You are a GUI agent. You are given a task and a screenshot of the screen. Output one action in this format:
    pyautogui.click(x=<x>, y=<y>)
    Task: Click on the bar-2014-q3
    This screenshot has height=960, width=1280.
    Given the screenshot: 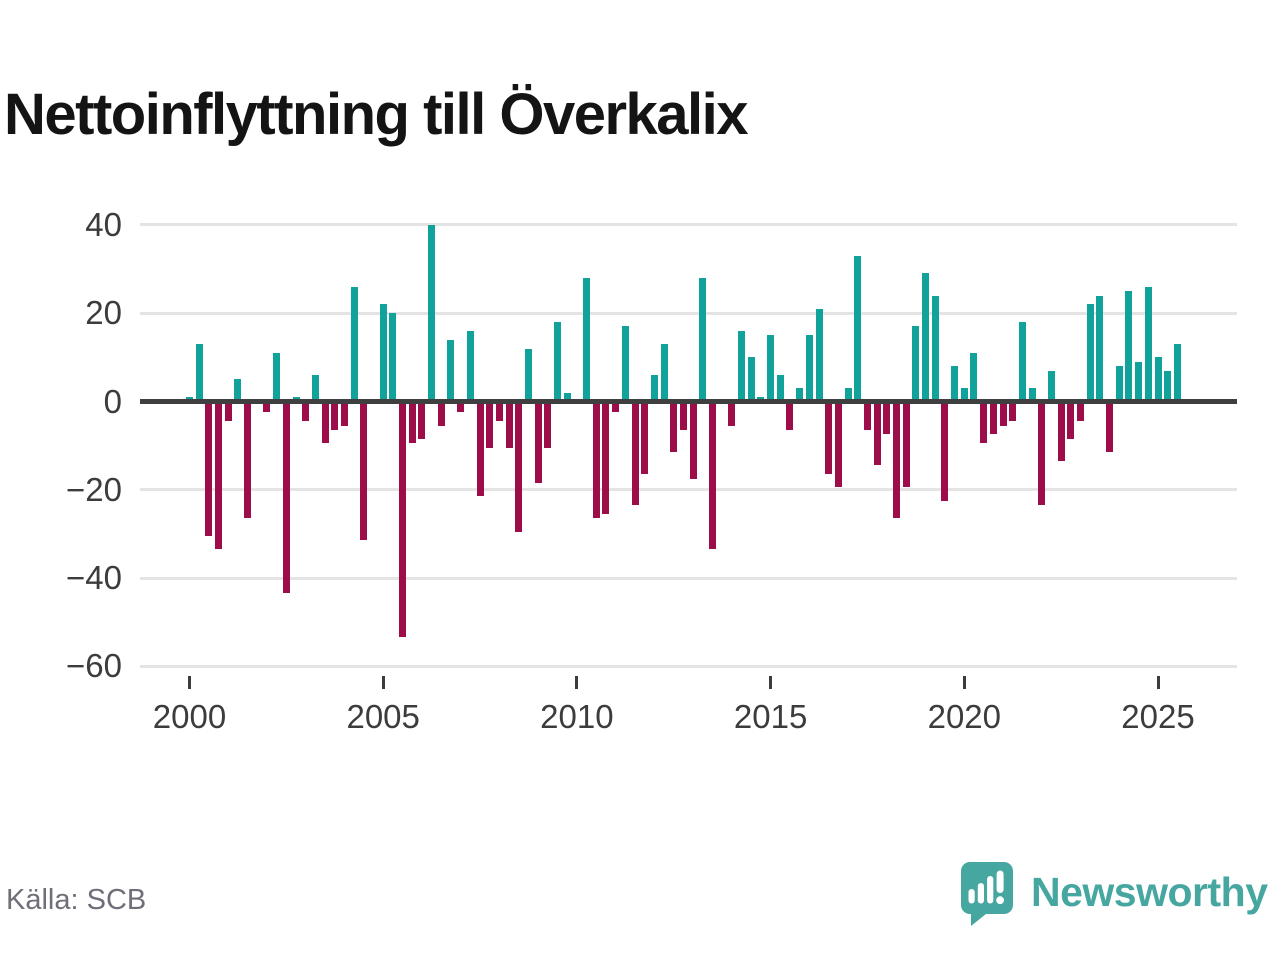 What is the action you would take?
    pyautogui.click(x=751, y=380)
    